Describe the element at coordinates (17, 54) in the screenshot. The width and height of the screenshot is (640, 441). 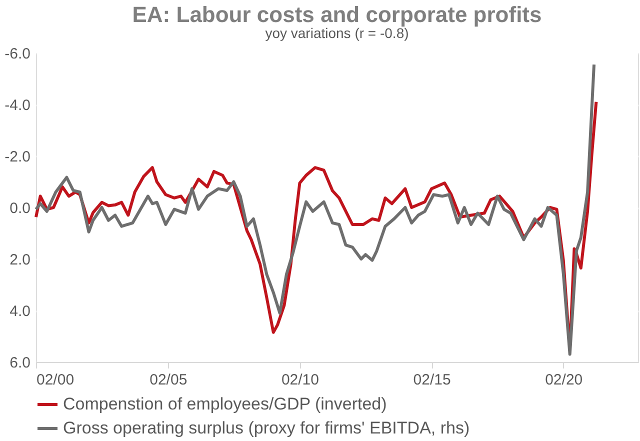
I see `y-tick-label: -6.0` at that location.